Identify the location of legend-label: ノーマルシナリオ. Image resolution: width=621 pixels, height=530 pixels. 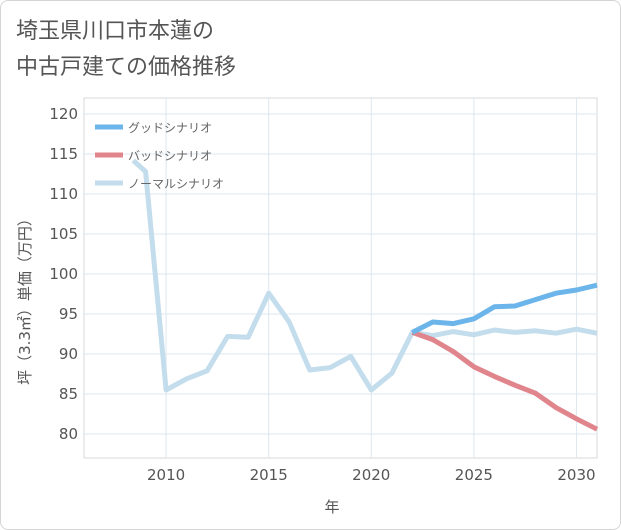
(176, 184).